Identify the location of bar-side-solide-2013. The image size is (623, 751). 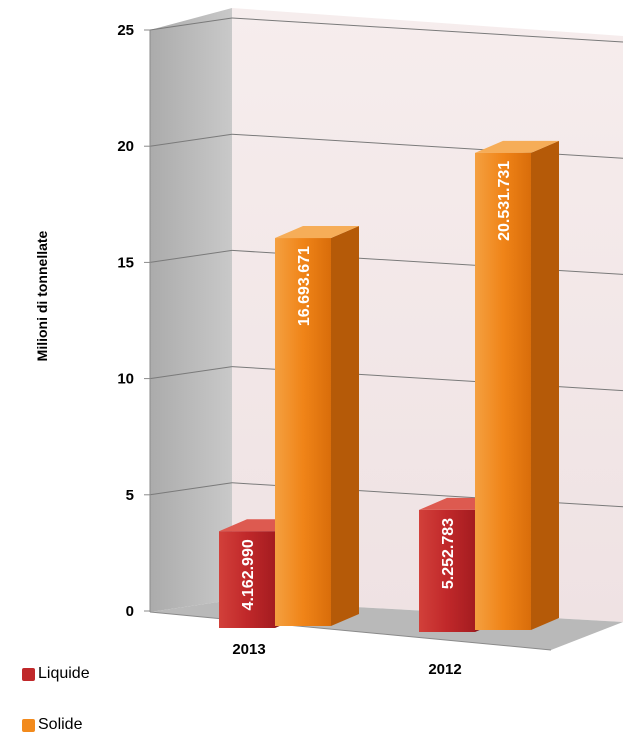
(345, 426).